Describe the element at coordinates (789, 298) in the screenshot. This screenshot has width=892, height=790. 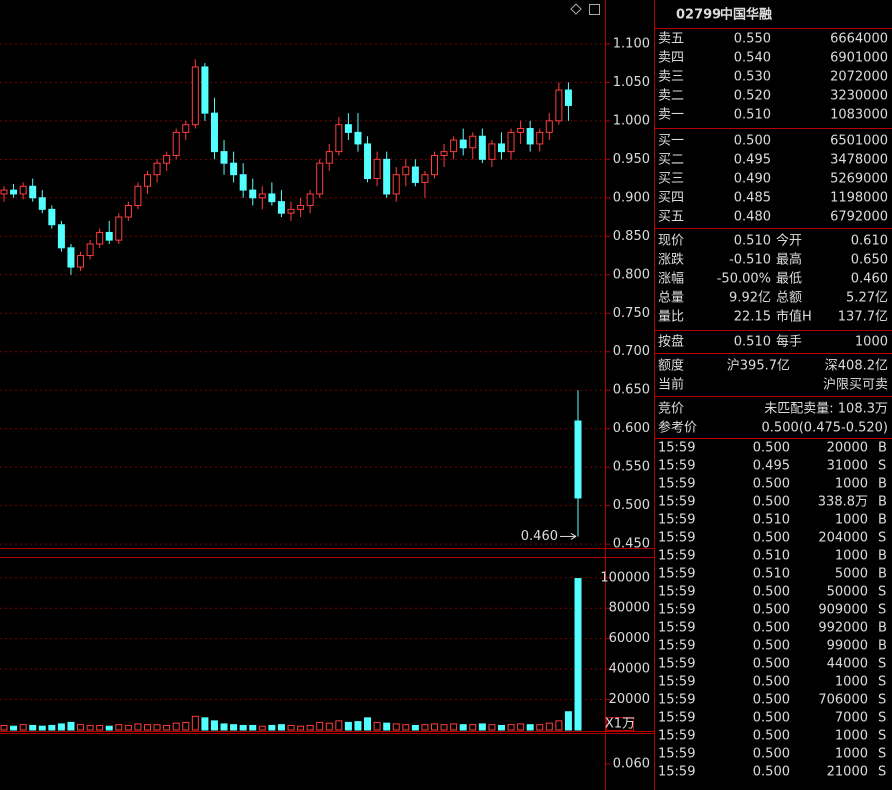
I see `quote-cell: 总额` at that location.